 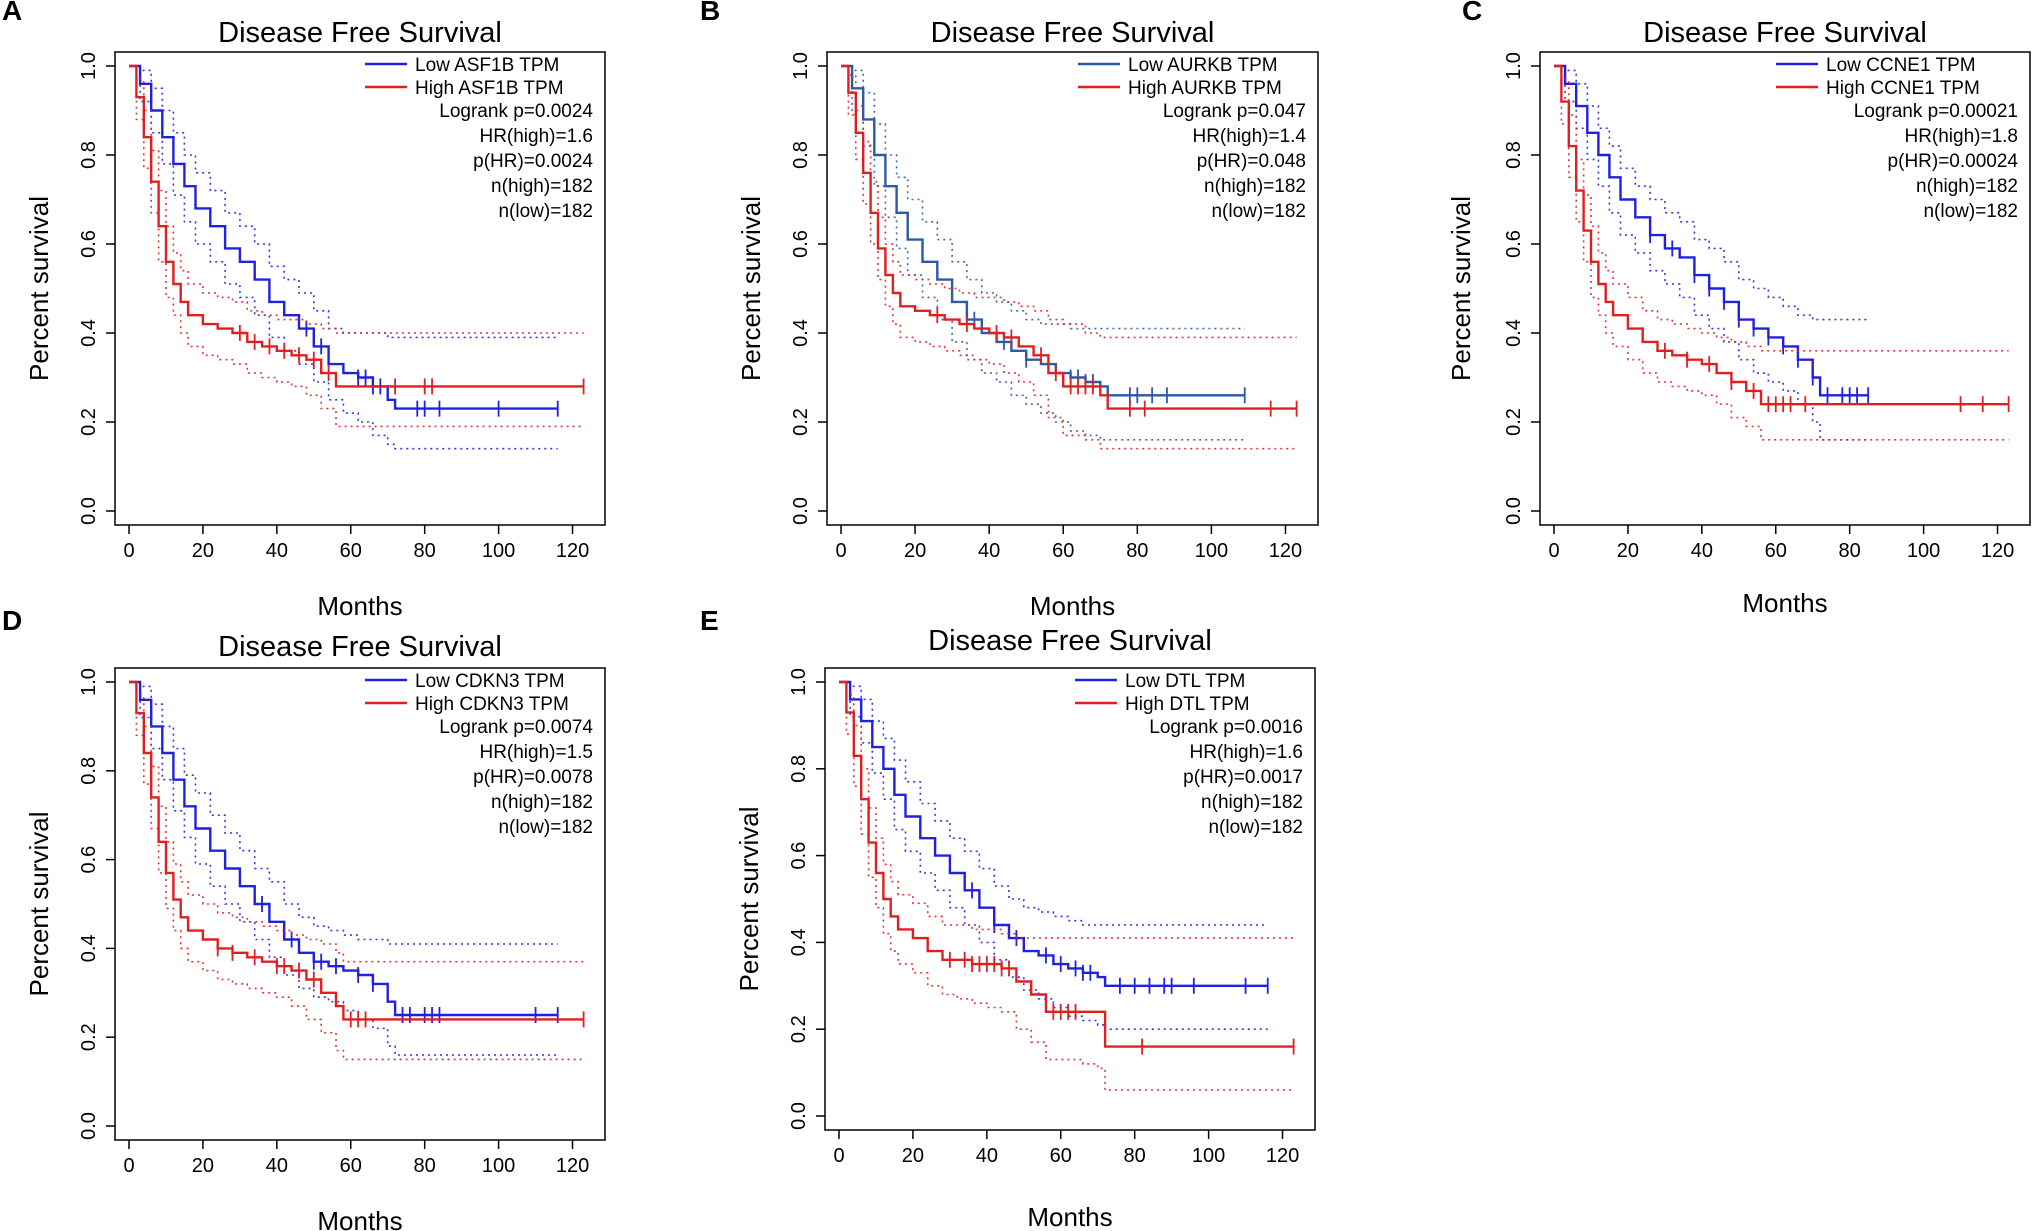 What do you see at coordinates (533, 777) in the screenshot?
I see `stat-text: p(HR)=0.0078` at bounding box center [533, 777].